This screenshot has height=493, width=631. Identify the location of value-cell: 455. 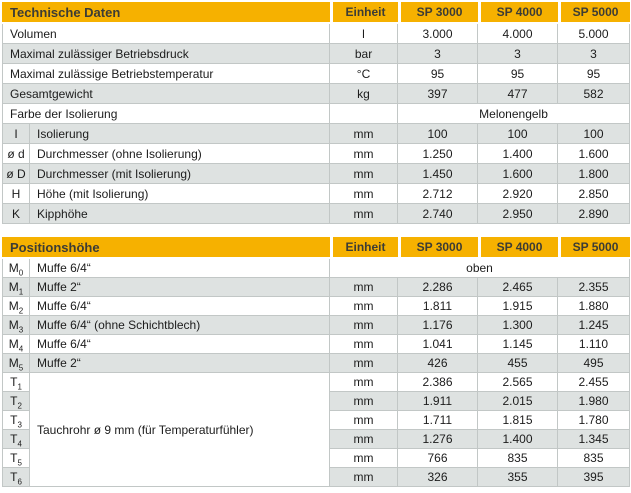
(518, 363).